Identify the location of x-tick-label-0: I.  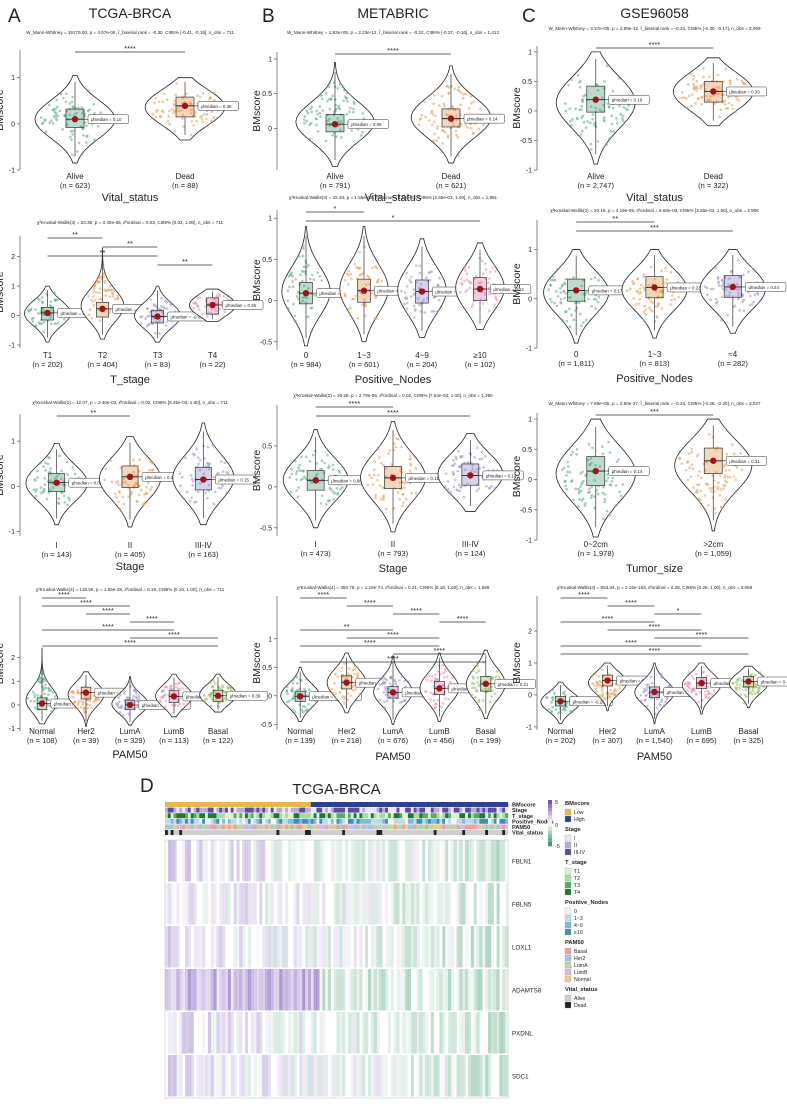
(57, 545).